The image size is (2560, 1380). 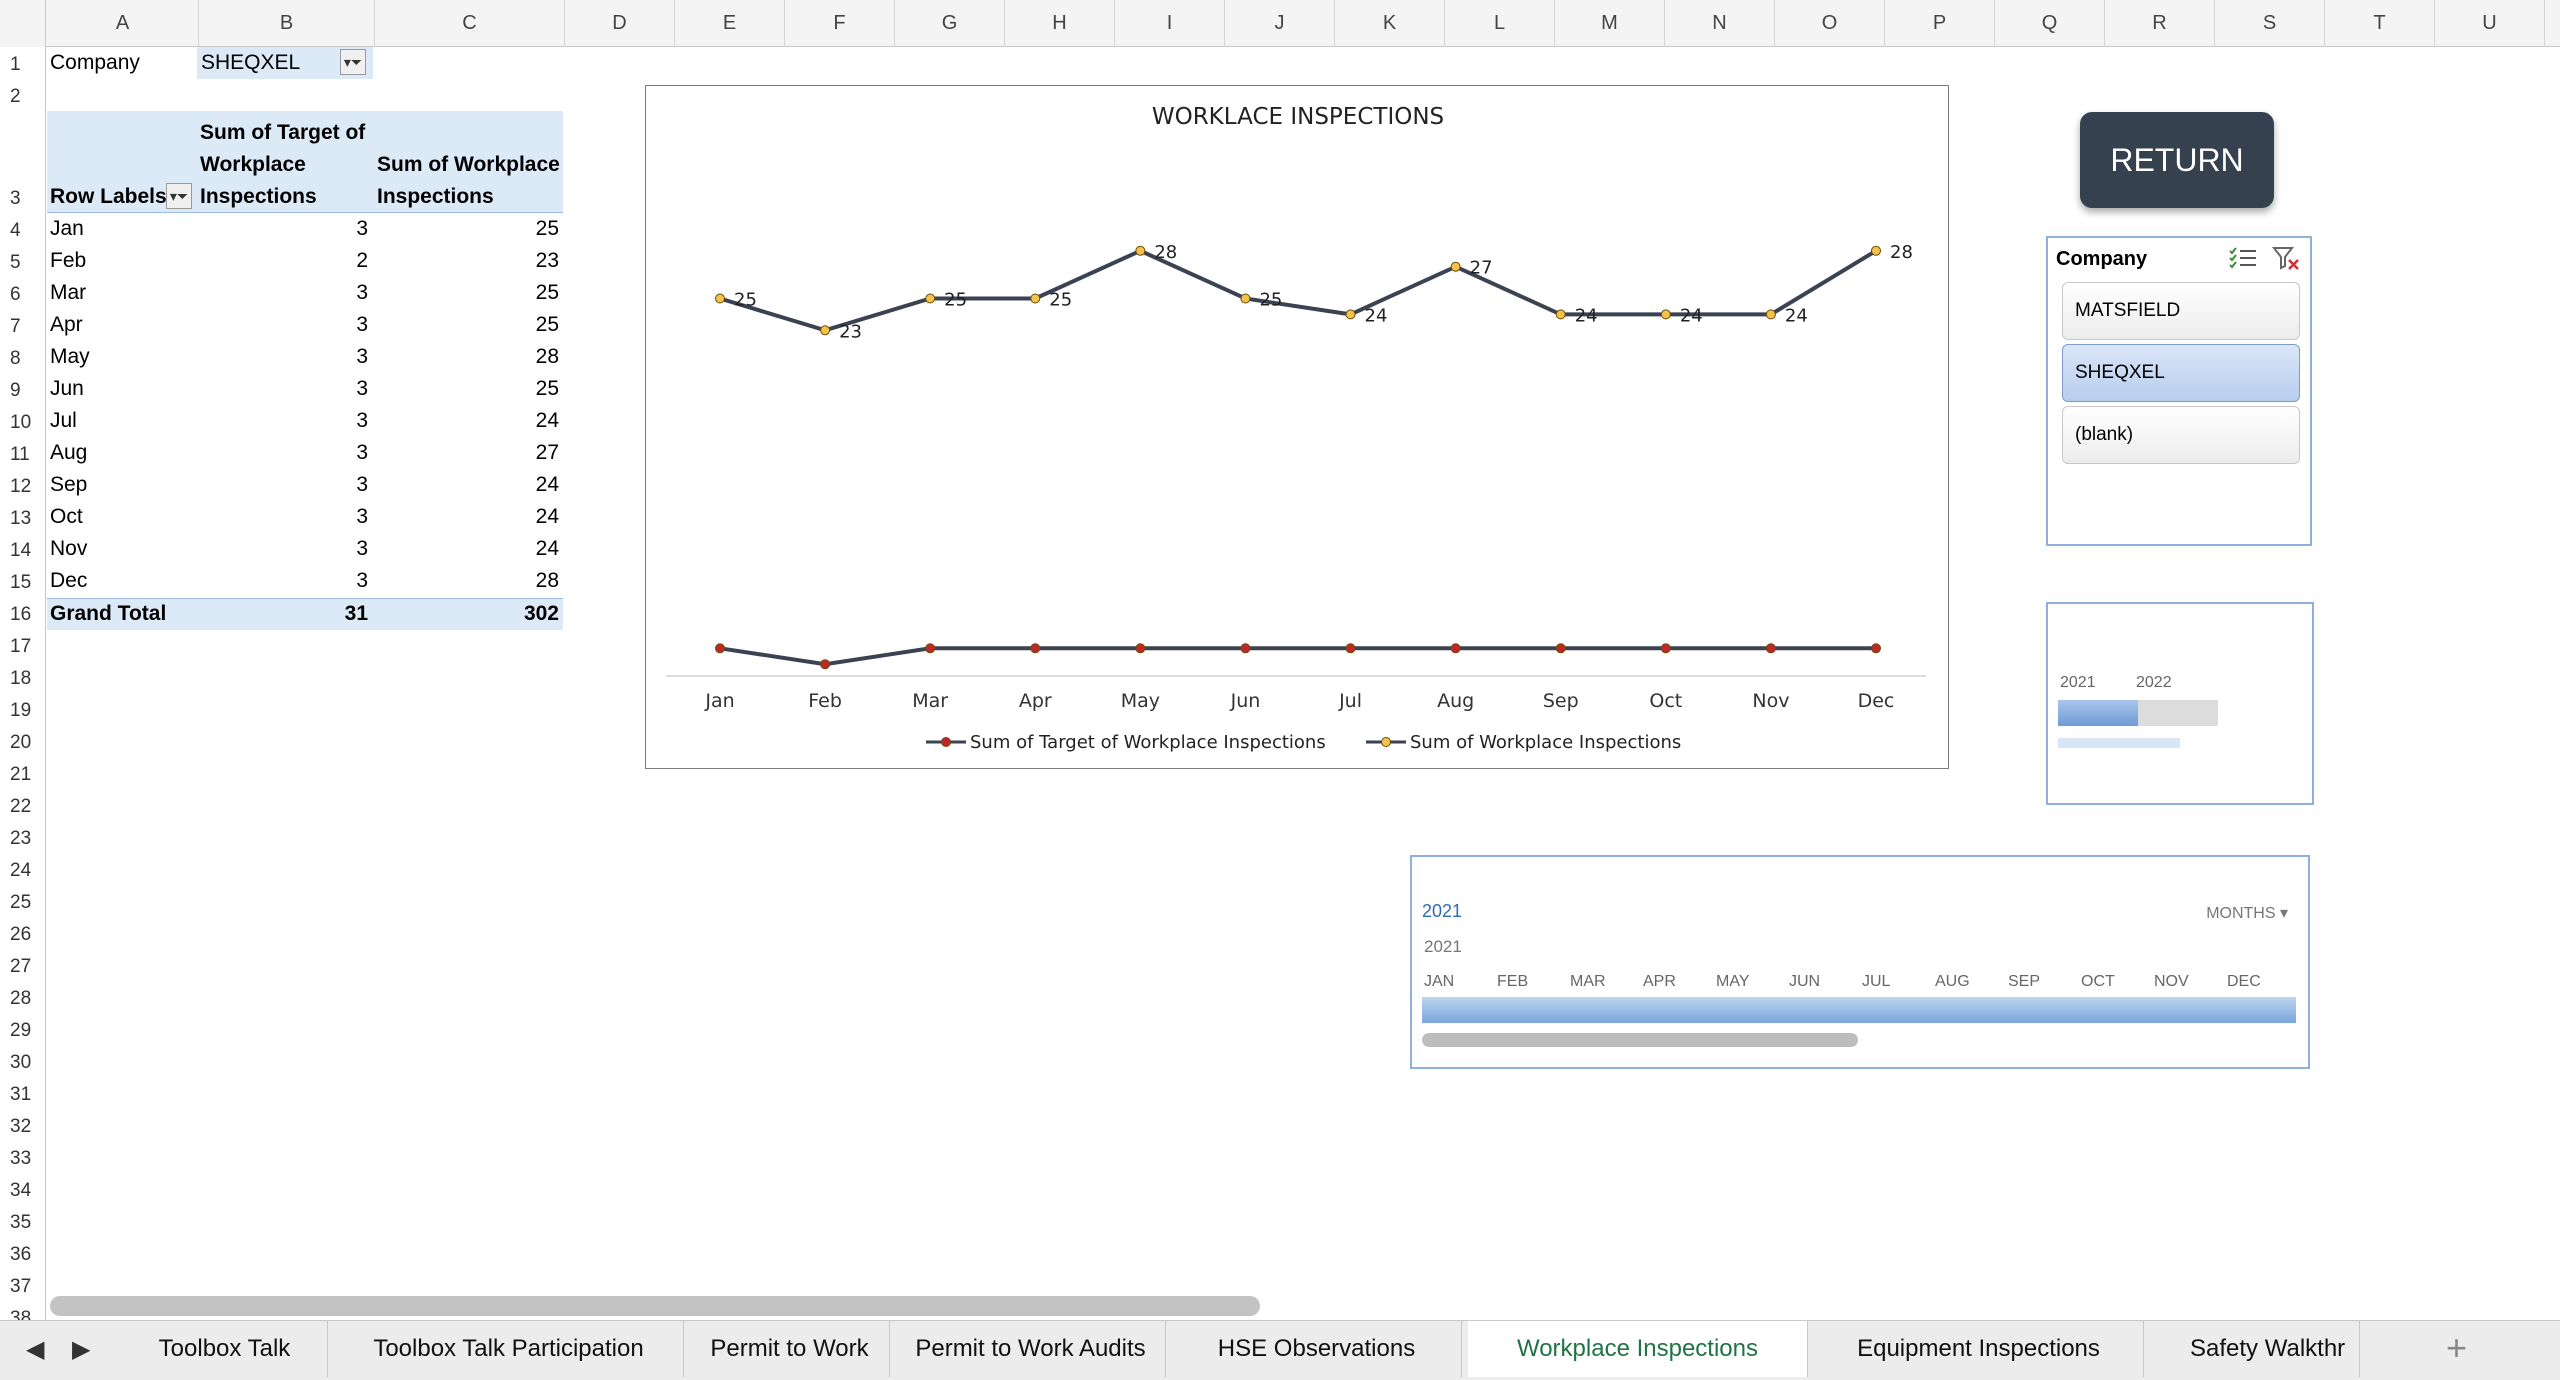 What do you see at coordinates (2270, 23) in the screenshot?
I see `column-header-s: S` at bounding box center [2270, 23].